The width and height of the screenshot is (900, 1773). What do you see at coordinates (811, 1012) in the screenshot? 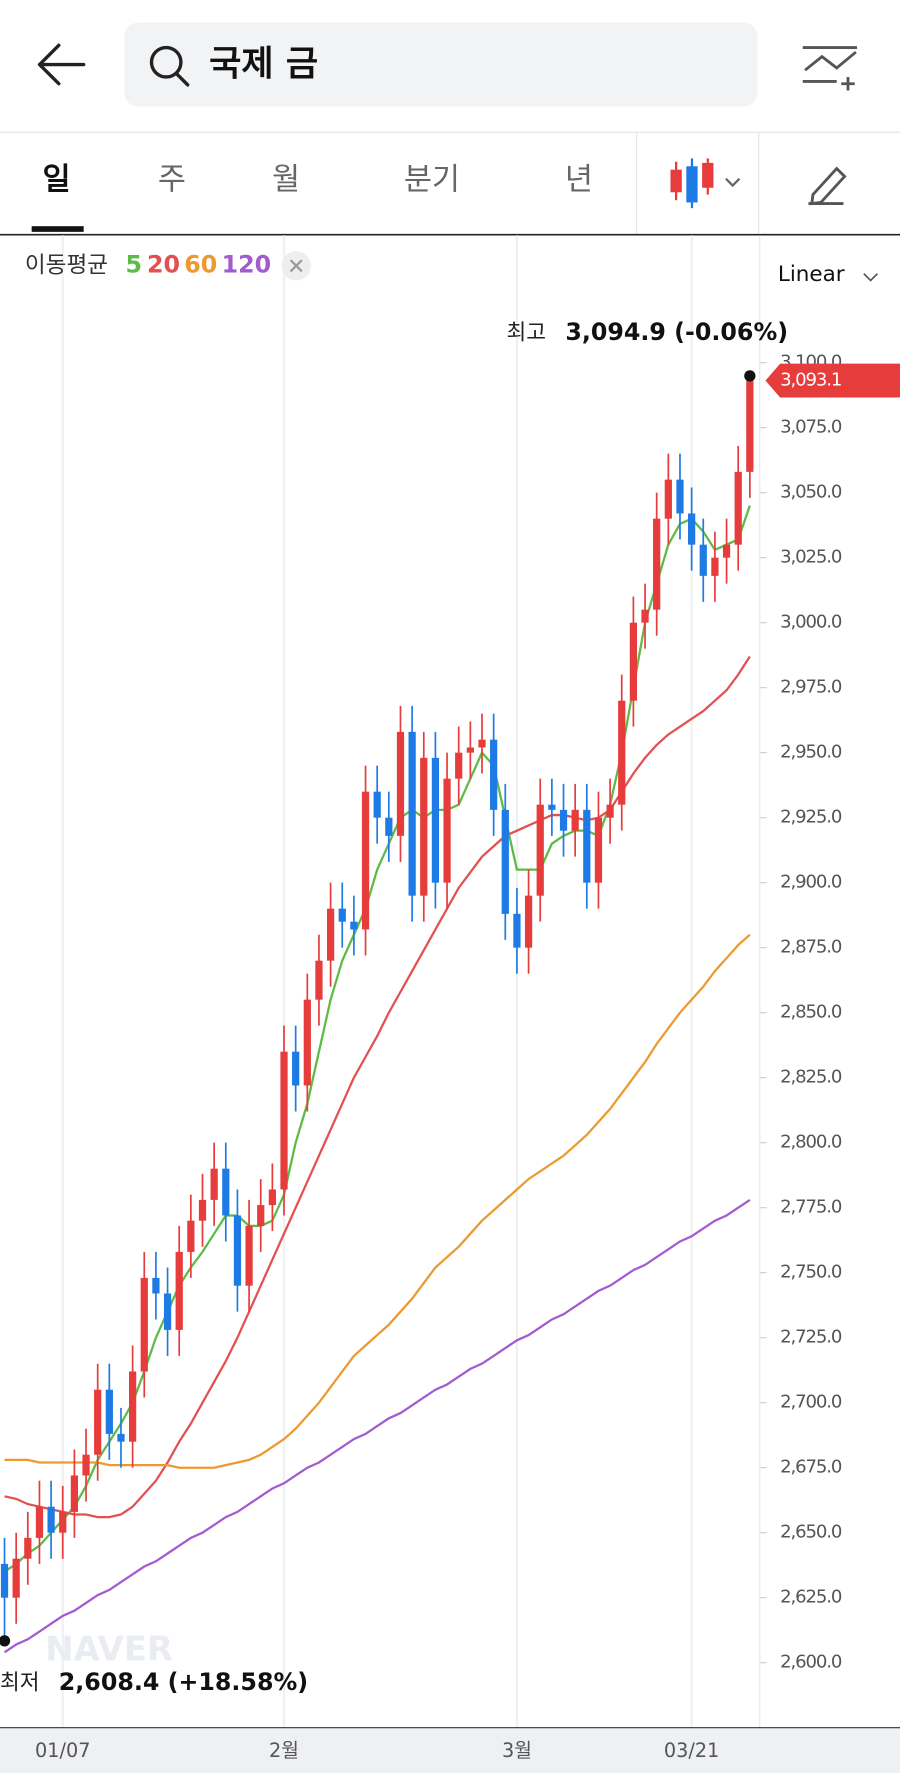
I see `y-tick-label: 2,850.0` at bounding box center [811, 1012].